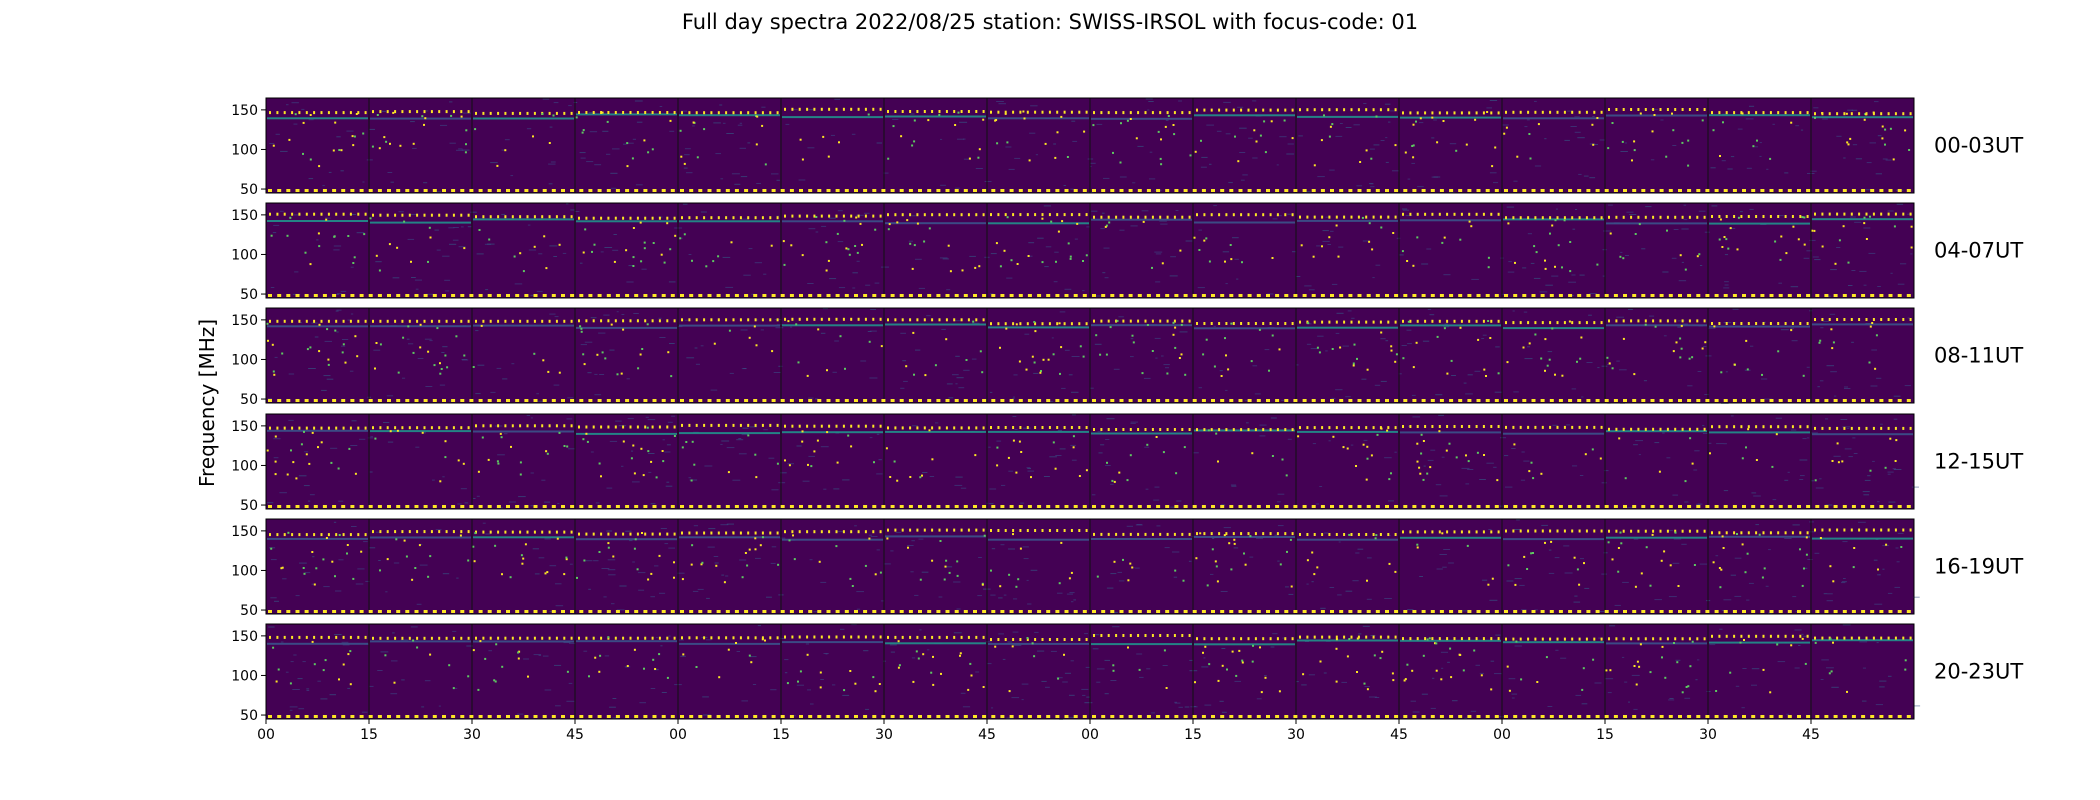  Describe the element at coordinates (1978, 356) in the screenshot. I see `panel-label: 08-11UT` at that location.